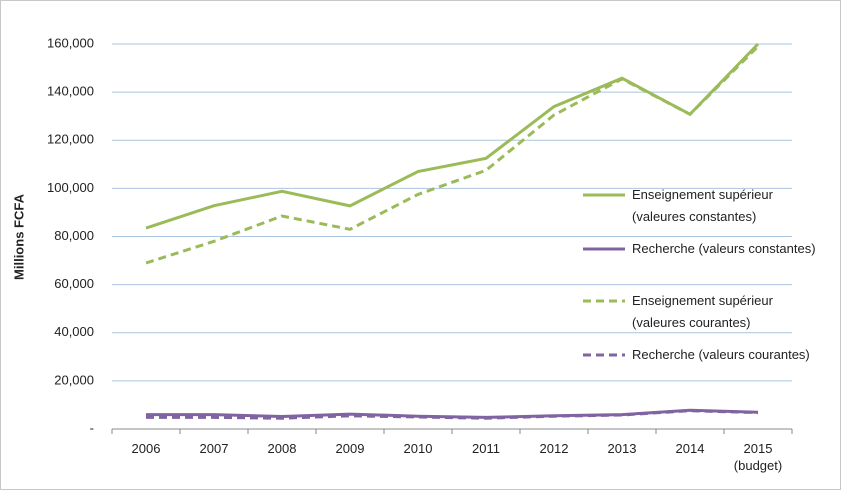  What do you see at coordinates (74, 331) in the screenshot?
I see `y-tick-label: 40,000` at bounding box center [74, 331].